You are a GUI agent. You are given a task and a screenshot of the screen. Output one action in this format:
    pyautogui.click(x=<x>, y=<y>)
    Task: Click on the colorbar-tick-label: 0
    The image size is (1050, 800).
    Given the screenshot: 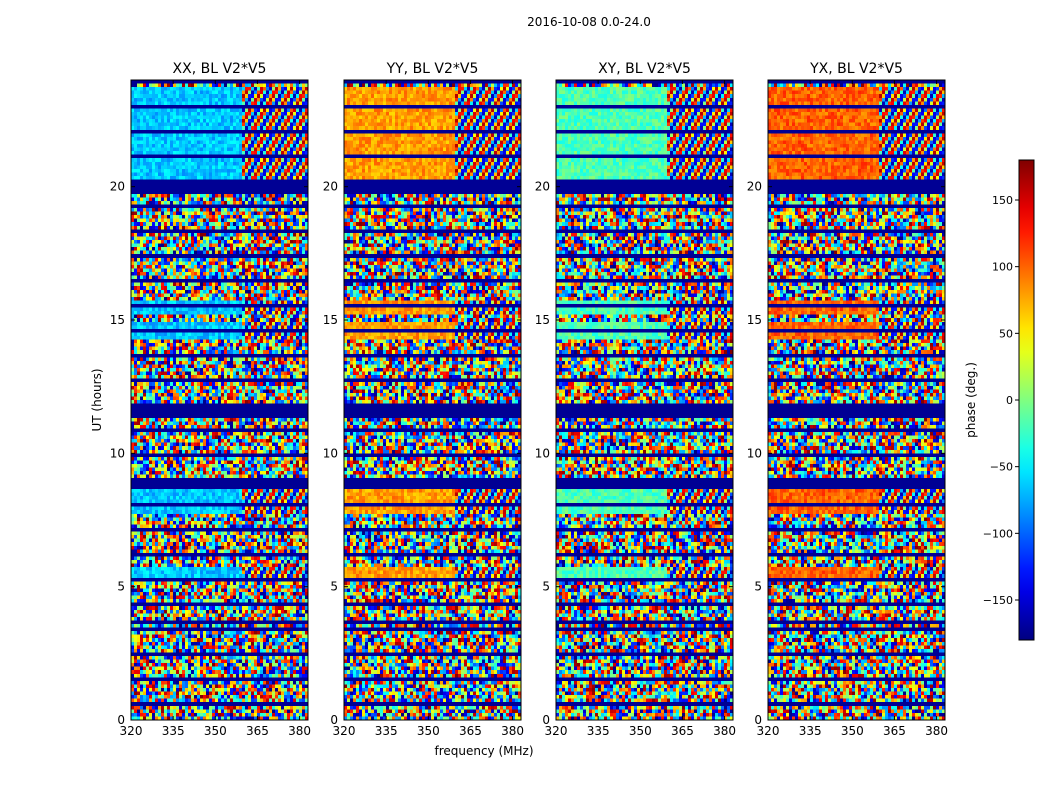 What is the action you would take?
    pyautogui.click(x=1009, y=400)
    